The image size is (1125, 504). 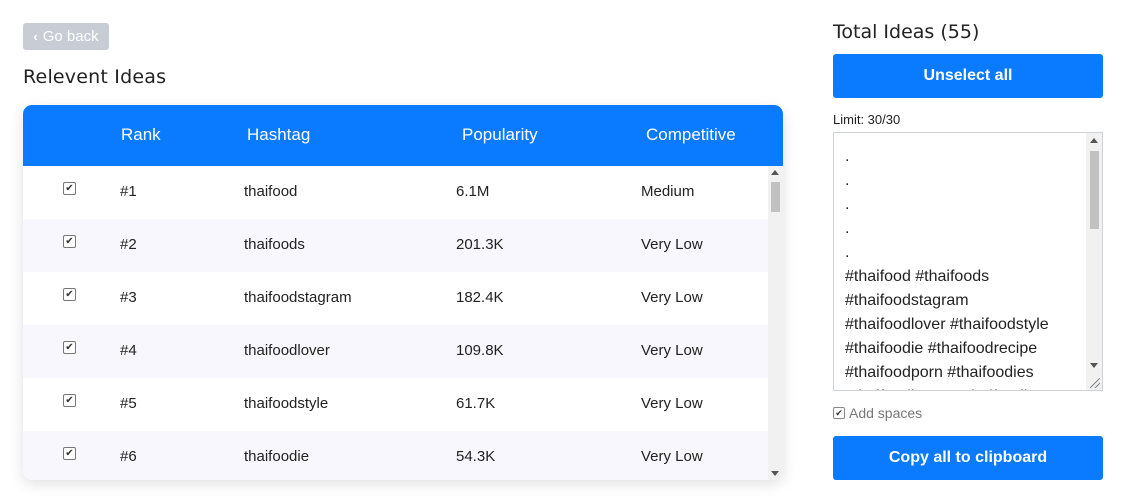 What do you see at coordinates (128, 456) in the screenshot?
I see `rank-cell: #6` at bounding box center [128, 456].